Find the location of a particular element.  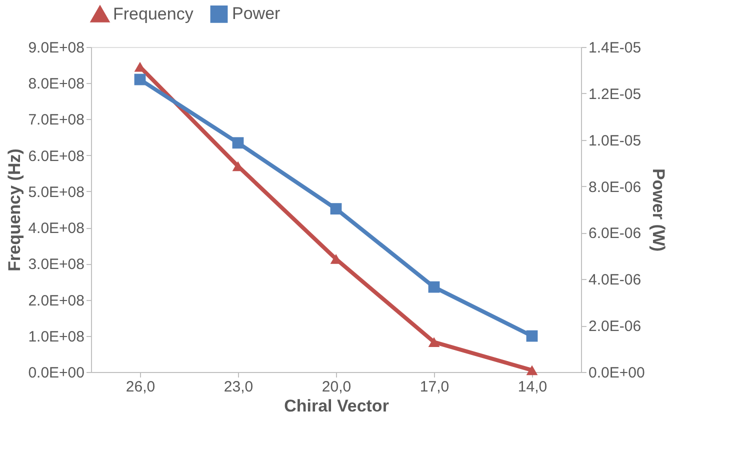

y-tick-label: 3.0E+08 is located at coordinates (56, 265).